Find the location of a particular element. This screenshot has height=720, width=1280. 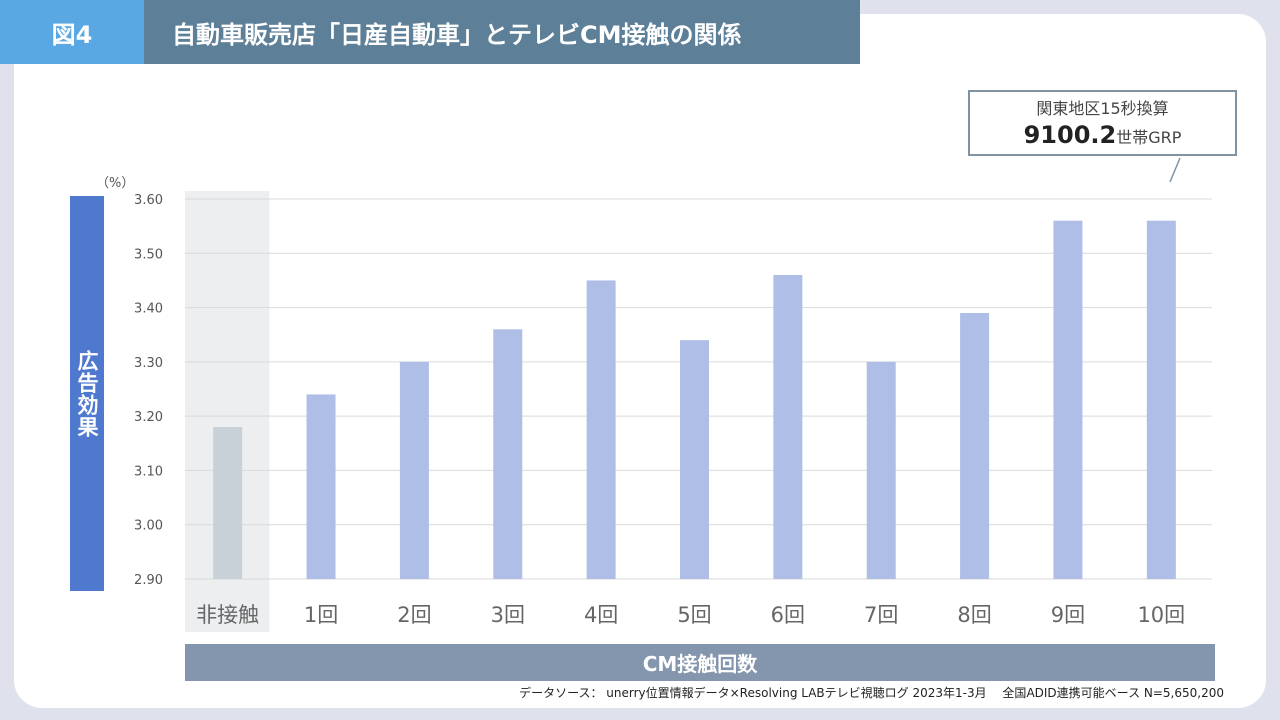

callout-pointer is located at coordinates (1175, 170).